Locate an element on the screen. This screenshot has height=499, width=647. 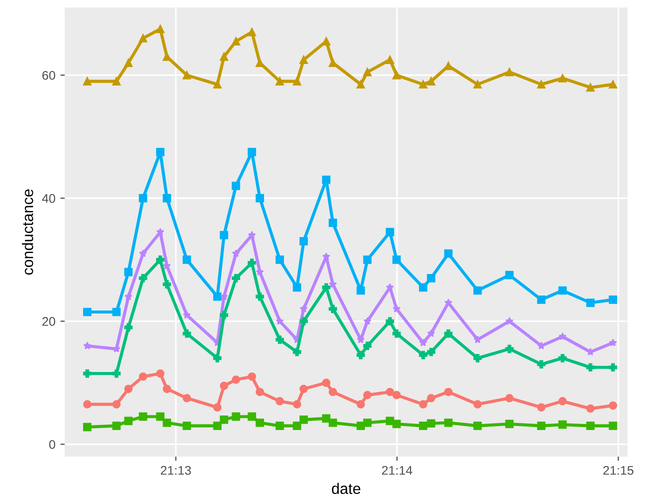
x-tick-label: 21:15 is located at coordinates (618, 470).